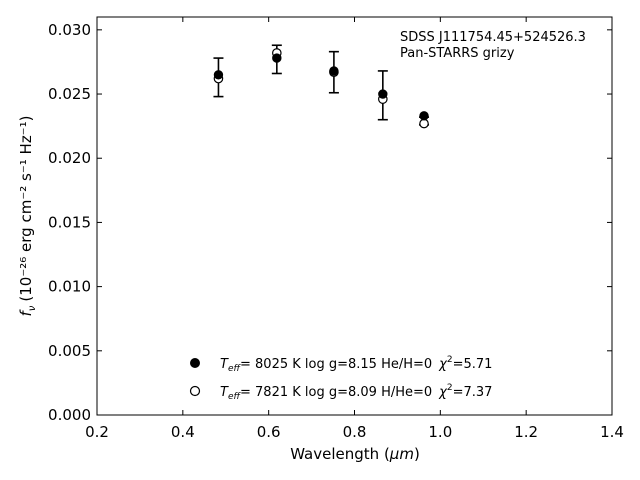 This screenshot has height=480, width=640. I want to click on y-tick-label: 0.000, so click(69, 415).